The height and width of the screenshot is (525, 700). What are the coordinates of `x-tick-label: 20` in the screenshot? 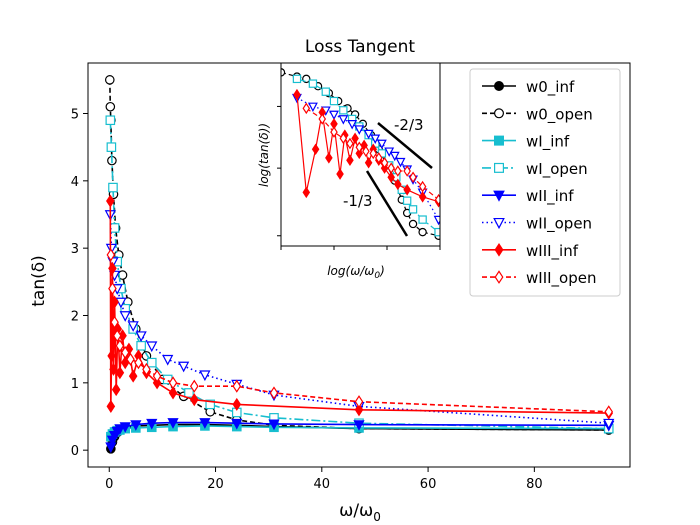 It's located at (215, 484).